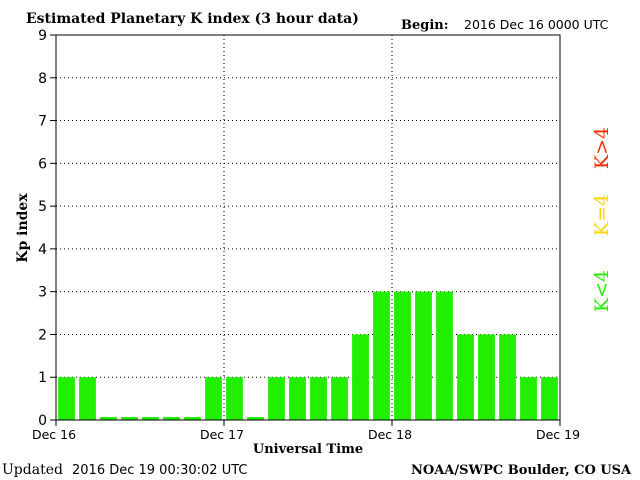 The image size is (640, 480). What do you see at coordinates (42, 207) in the screenshot?
I see `y-tick-label: 5` at bounding box center [42, 207].